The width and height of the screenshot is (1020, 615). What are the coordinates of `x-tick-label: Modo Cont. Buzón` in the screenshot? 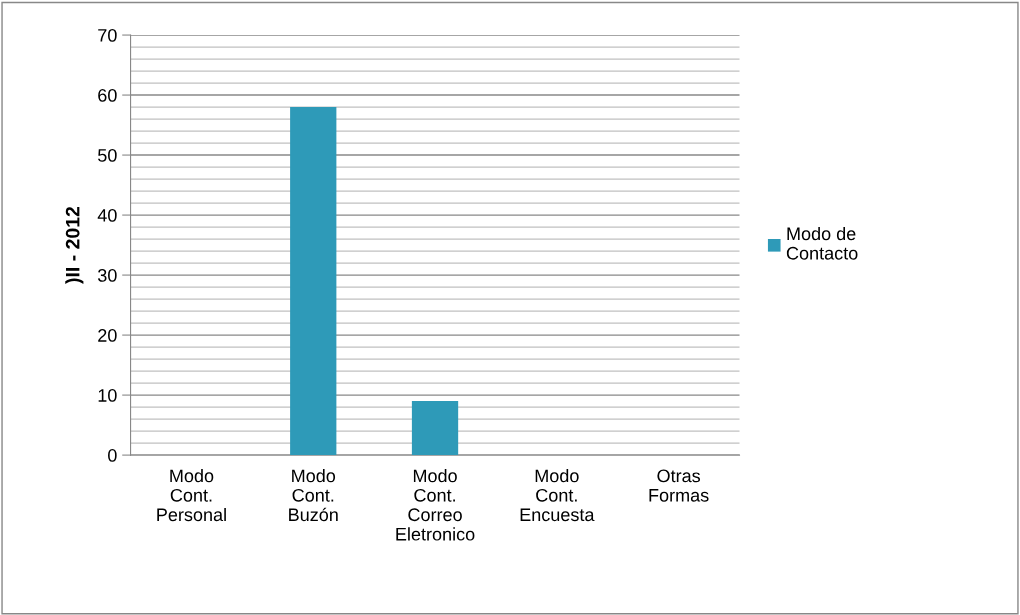 It's located at (313, 495).